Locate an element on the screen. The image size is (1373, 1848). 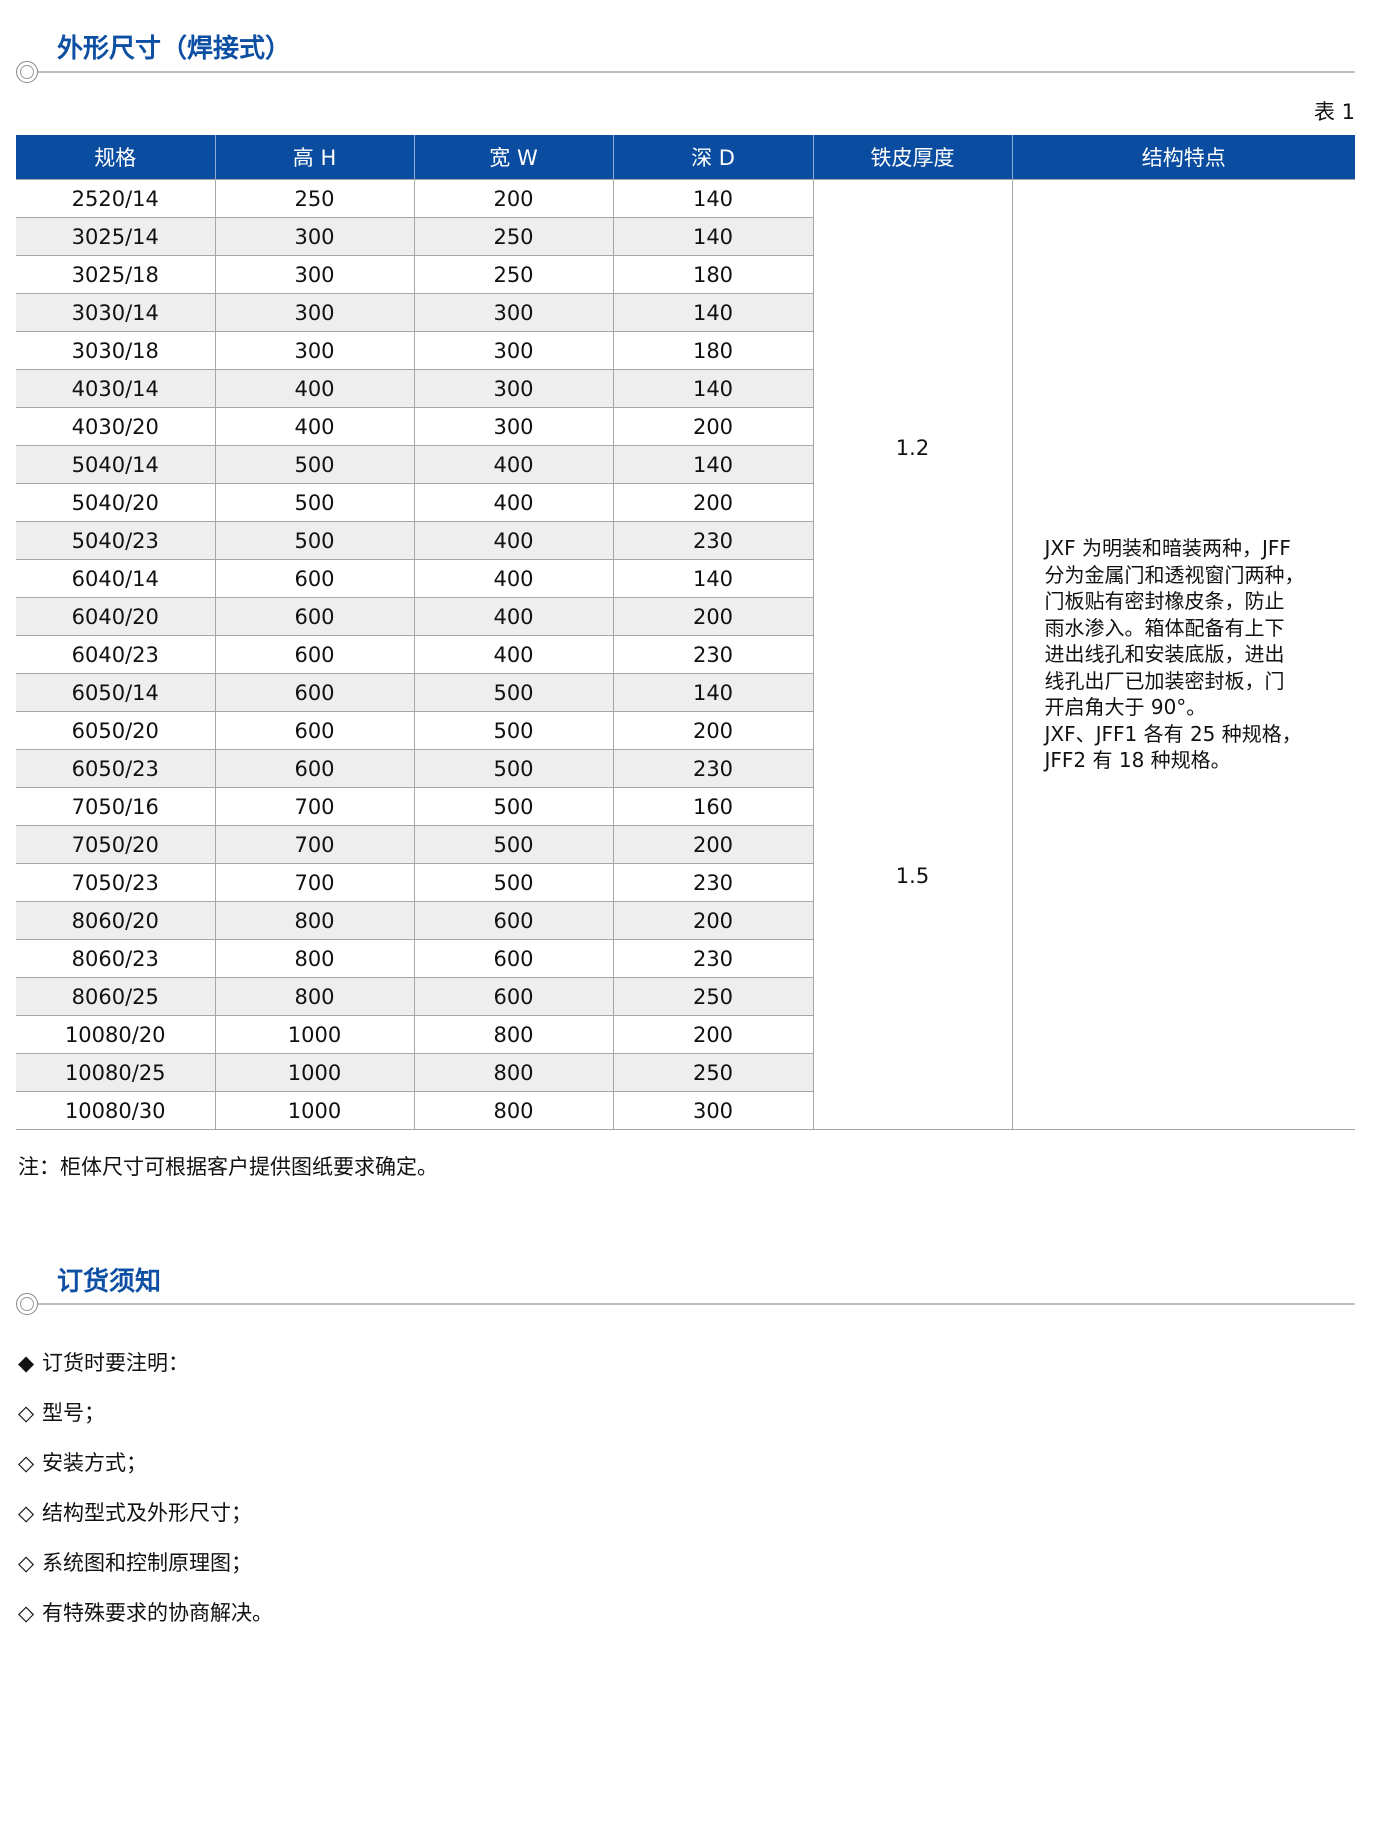
table-row: 7050/23 700 500 230 is located at coordinates (685, 882).